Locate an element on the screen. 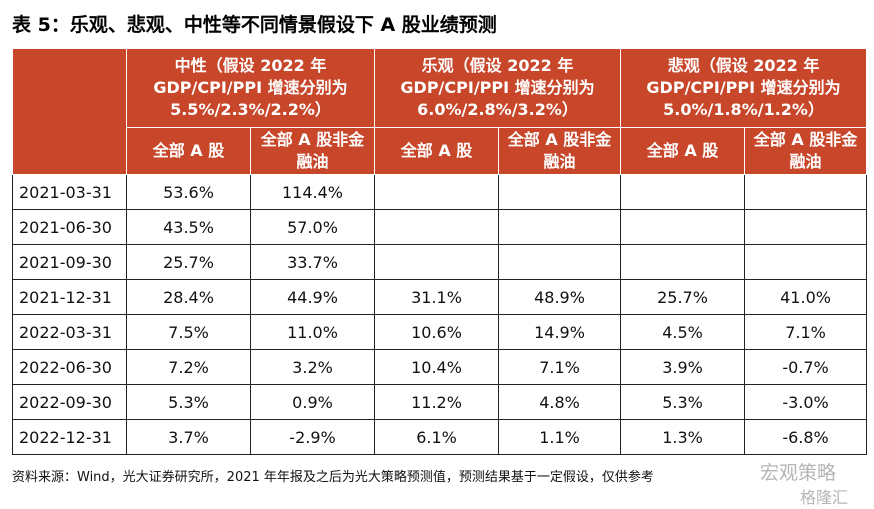 The width and height of the screenshot is (874, 509). table-row: 2022-12-31 3.7% -2.9% 6.1% 1.1% 1.3% -6.8% is located at coordinates (440, 437).